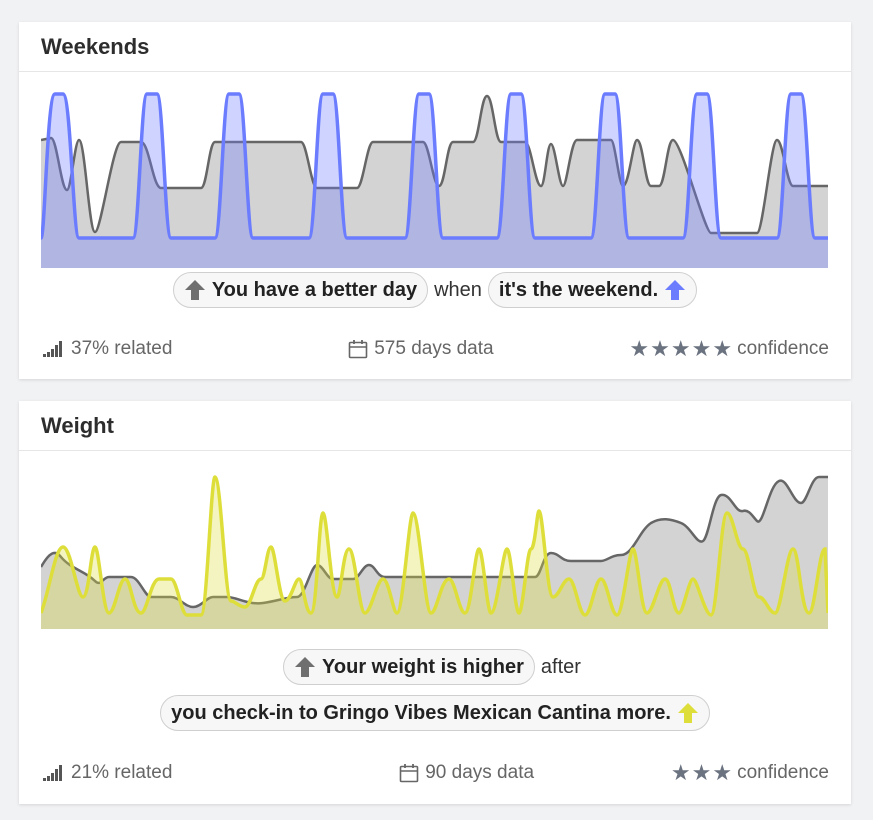  Describe the element at coordinates (578, 289) in the screenshot. I see `effect-text: it's the weekend.` at that location.